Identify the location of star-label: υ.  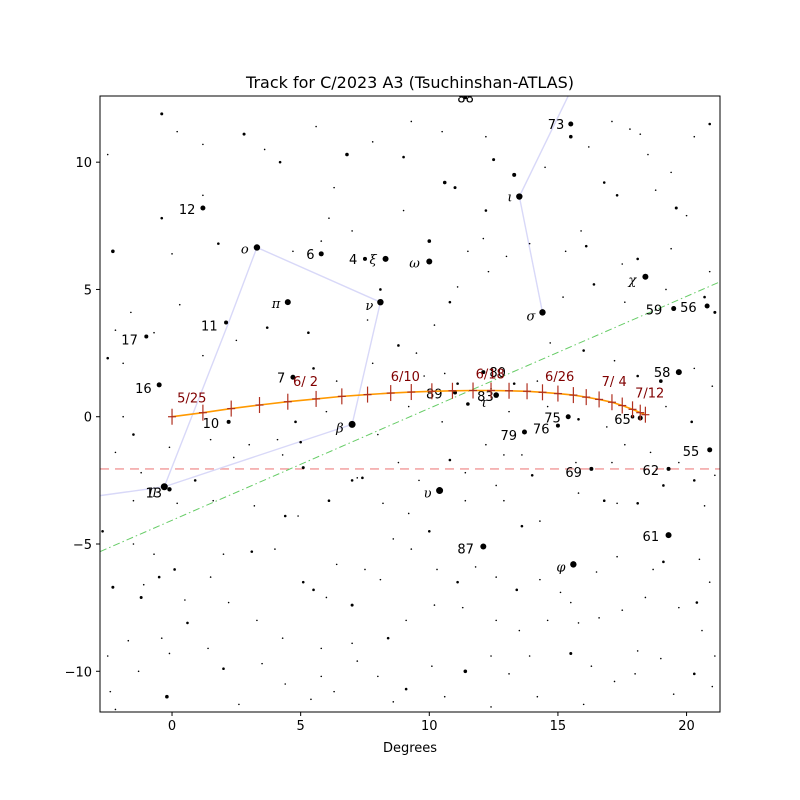
(428, 494).